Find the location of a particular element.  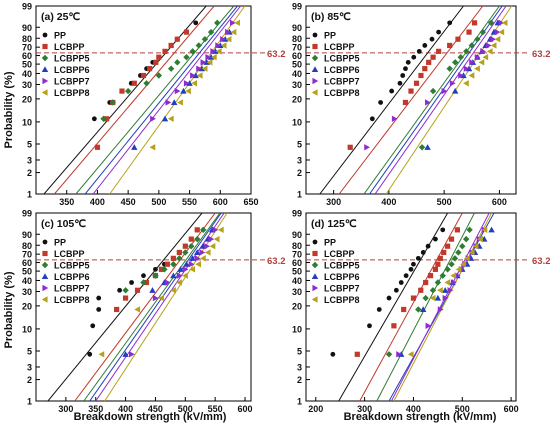

panel-title: (d) 125℃ is located at coordinates (334, 224).